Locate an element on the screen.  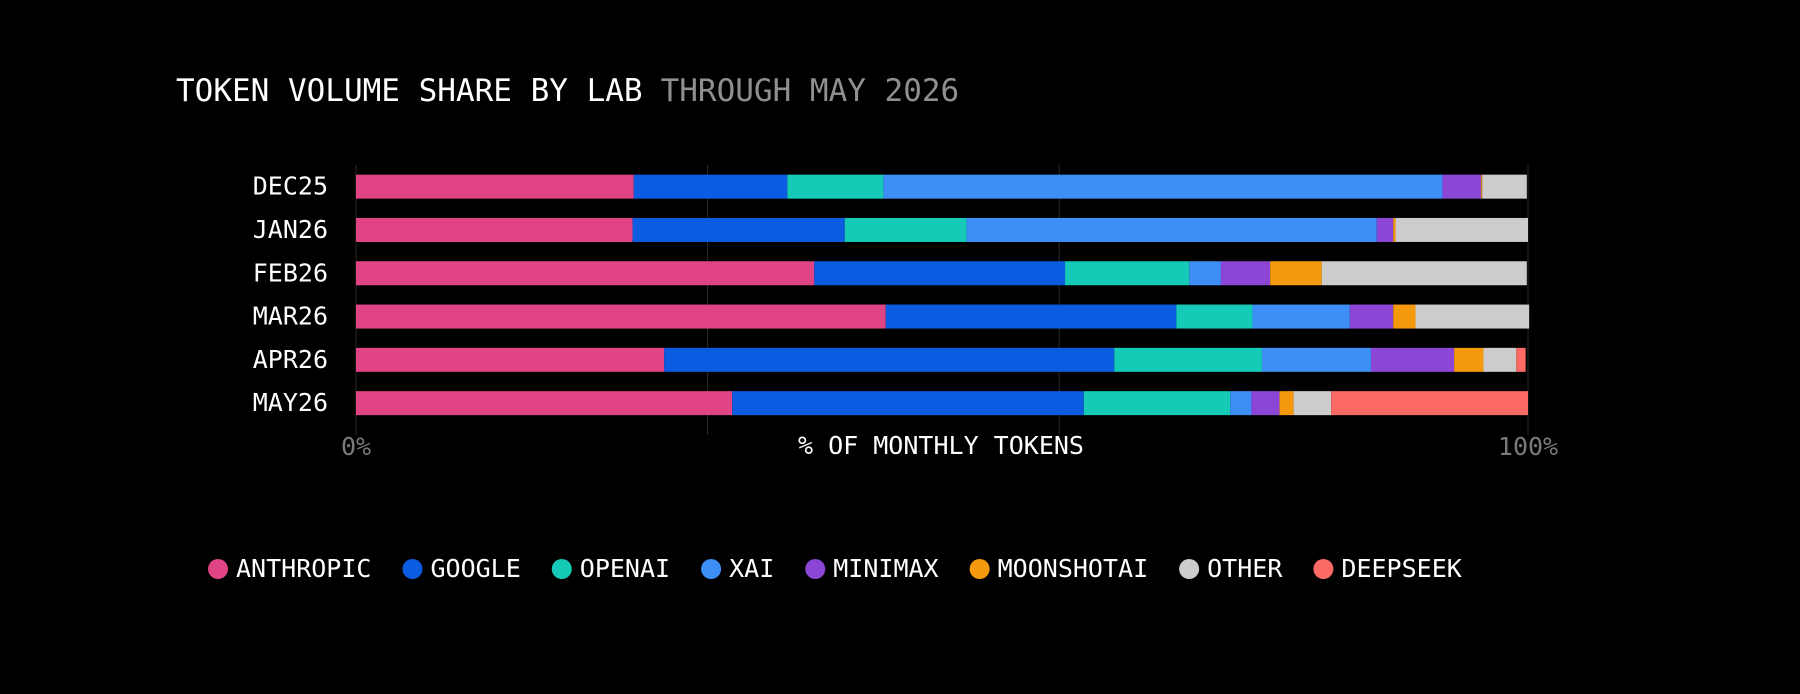
chart-title: TOKEN VOLUME SHARE BY LAB is located at coordinates (409, 91).